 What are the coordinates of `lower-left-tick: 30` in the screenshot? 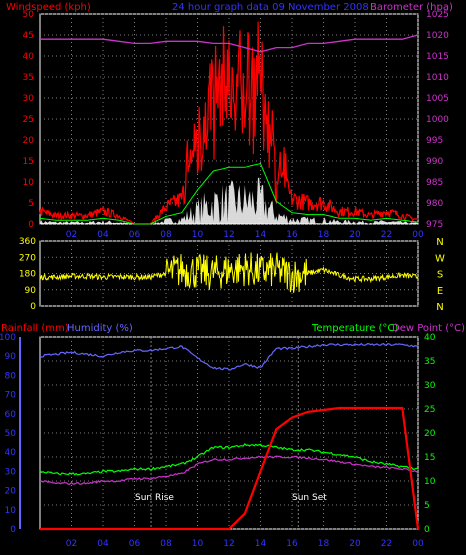 It's located at (11, 472).